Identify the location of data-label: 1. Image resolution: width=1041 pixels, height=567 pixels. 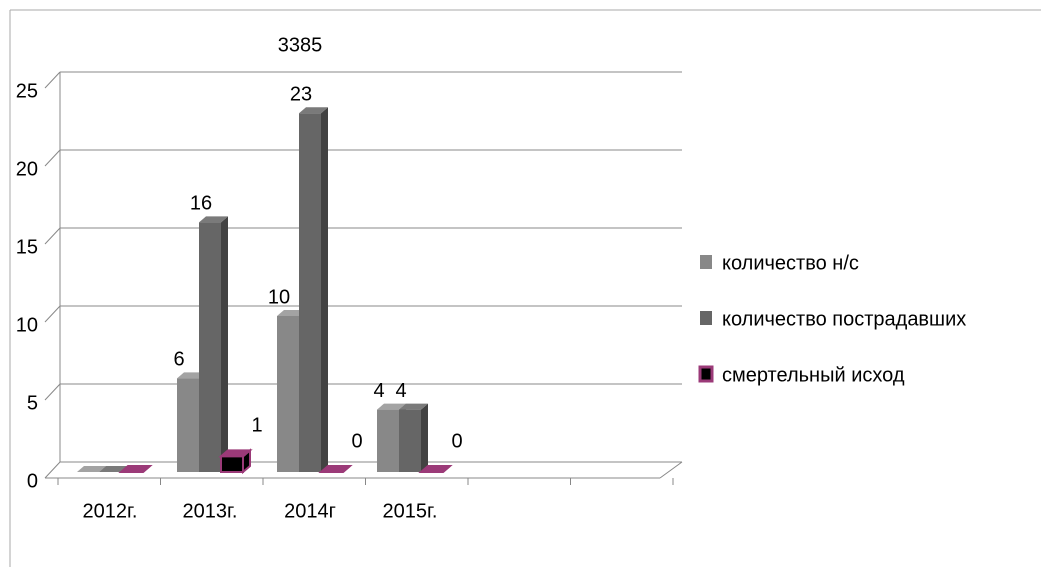
(256, 426).